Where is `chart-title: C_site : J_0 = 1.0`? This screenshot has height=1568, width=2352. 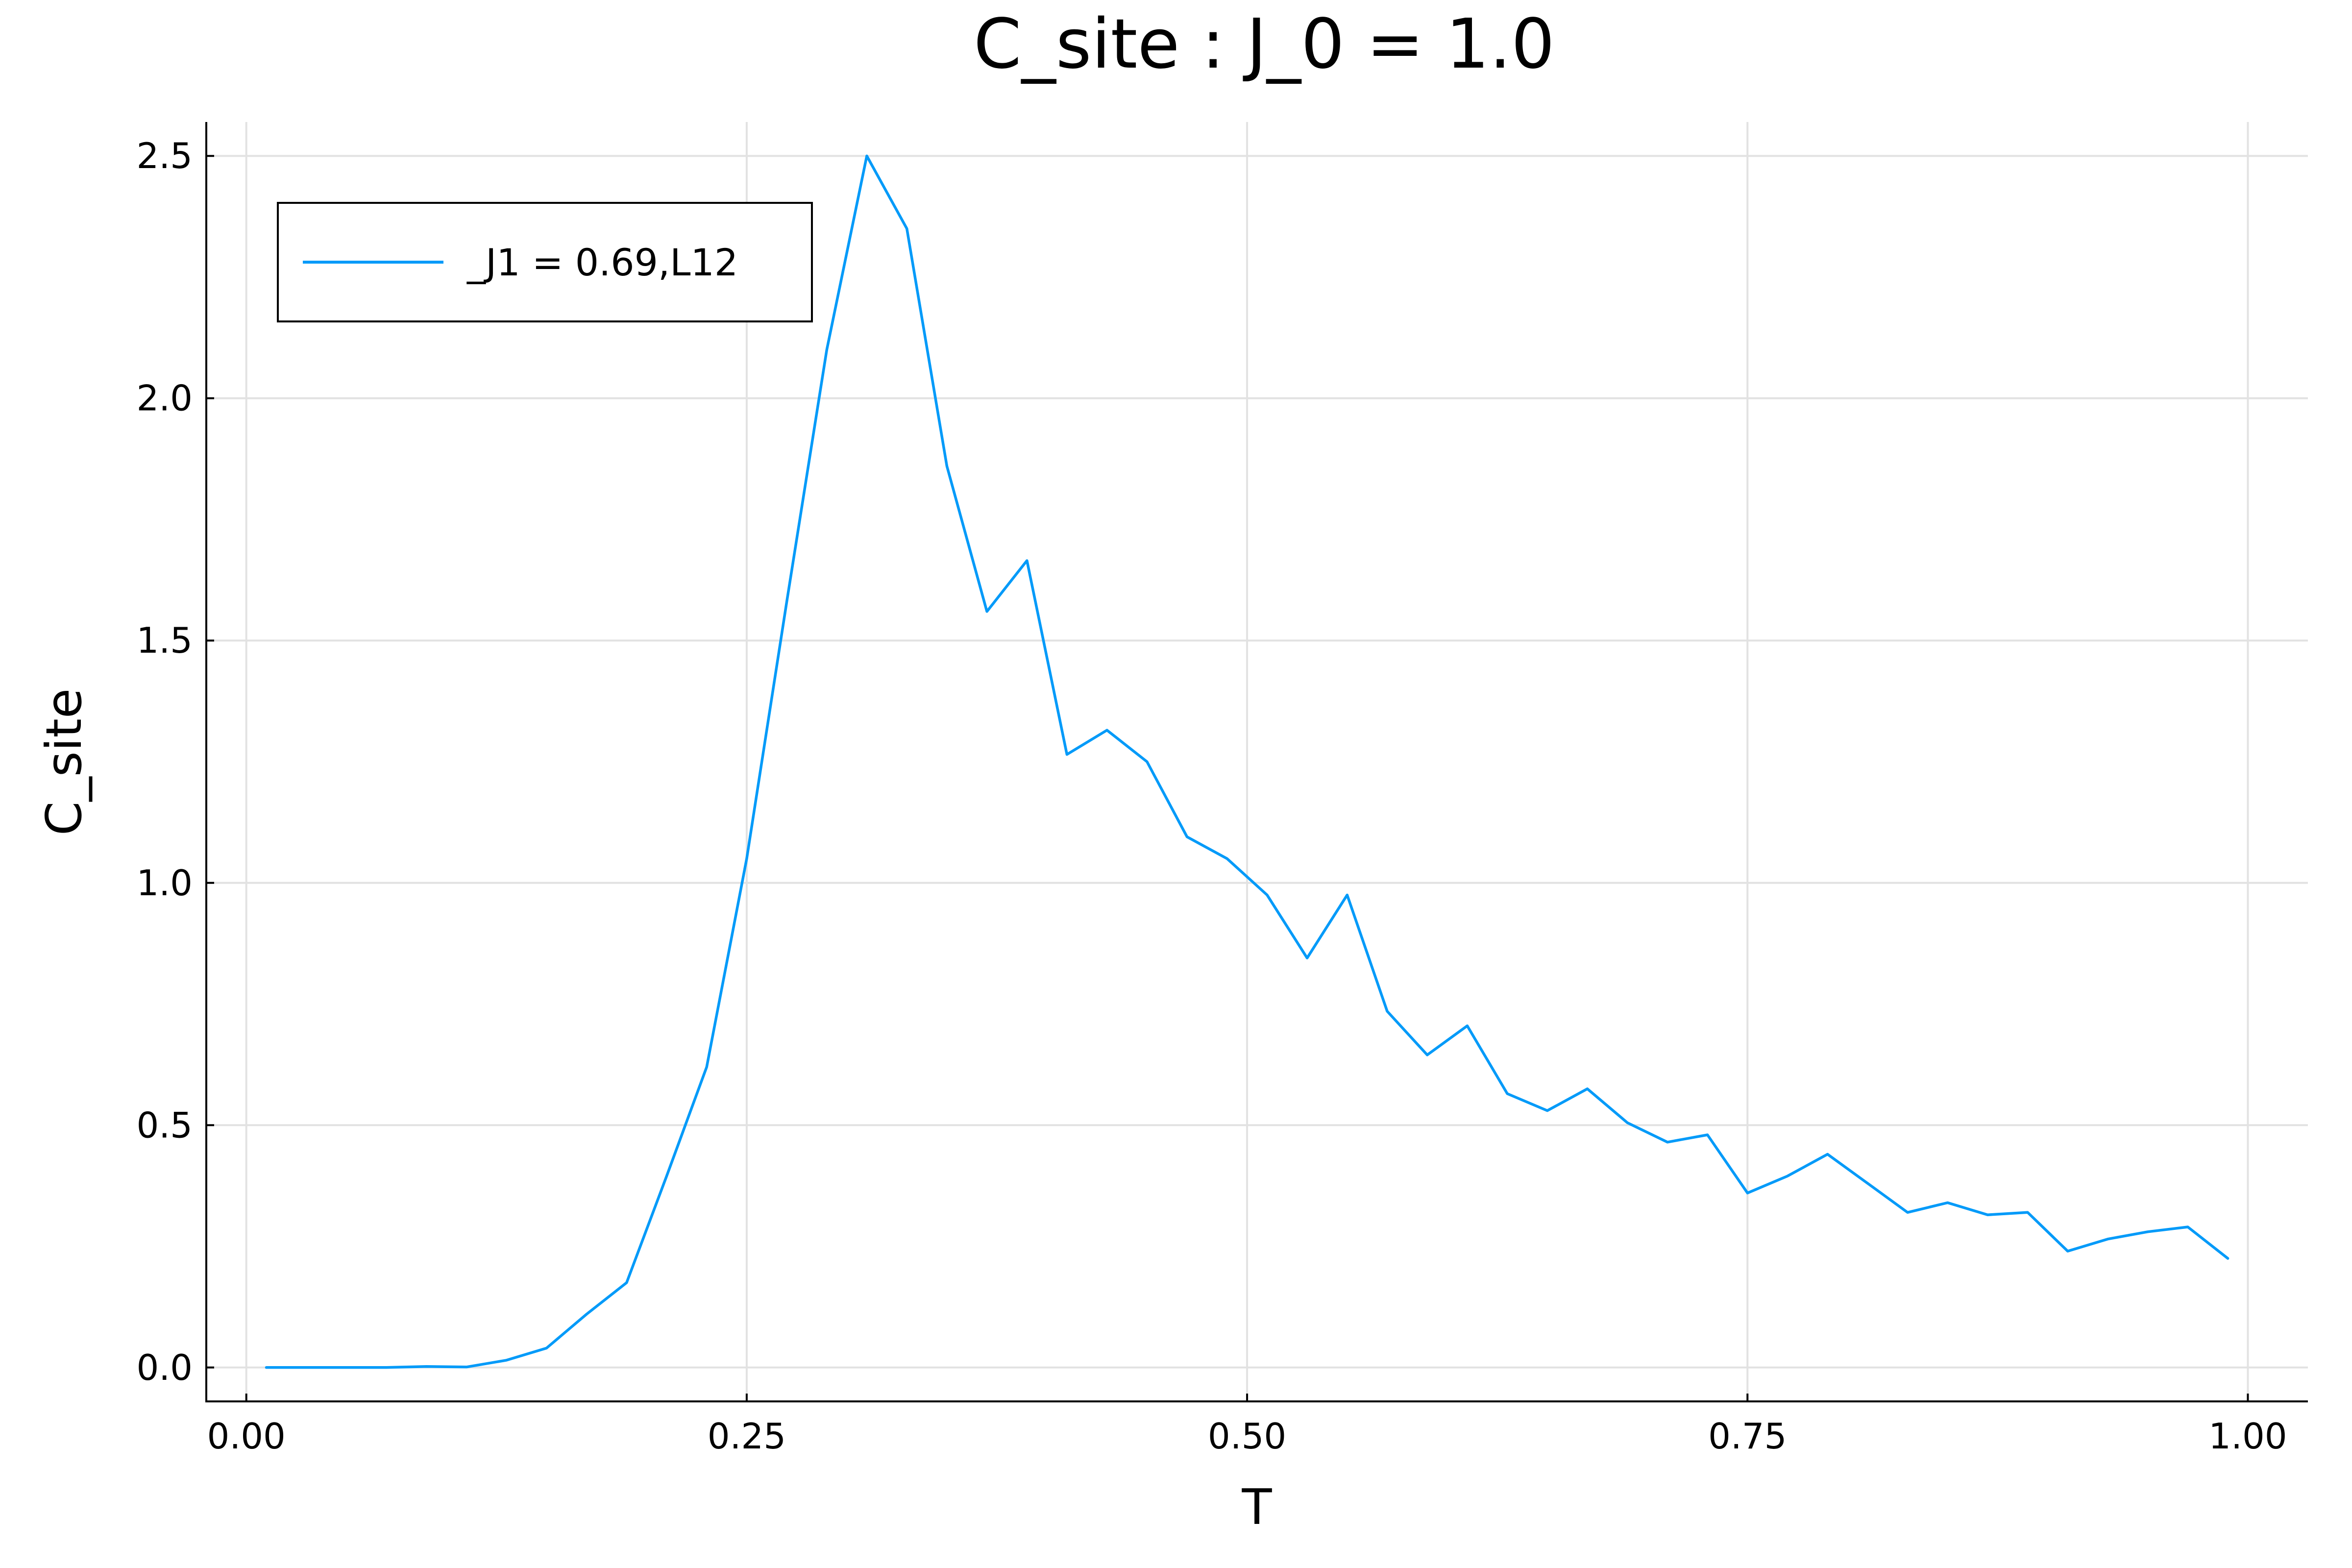 chart-title: C_site : J_0 = 1.0 is located at coordinates (1264, 44).